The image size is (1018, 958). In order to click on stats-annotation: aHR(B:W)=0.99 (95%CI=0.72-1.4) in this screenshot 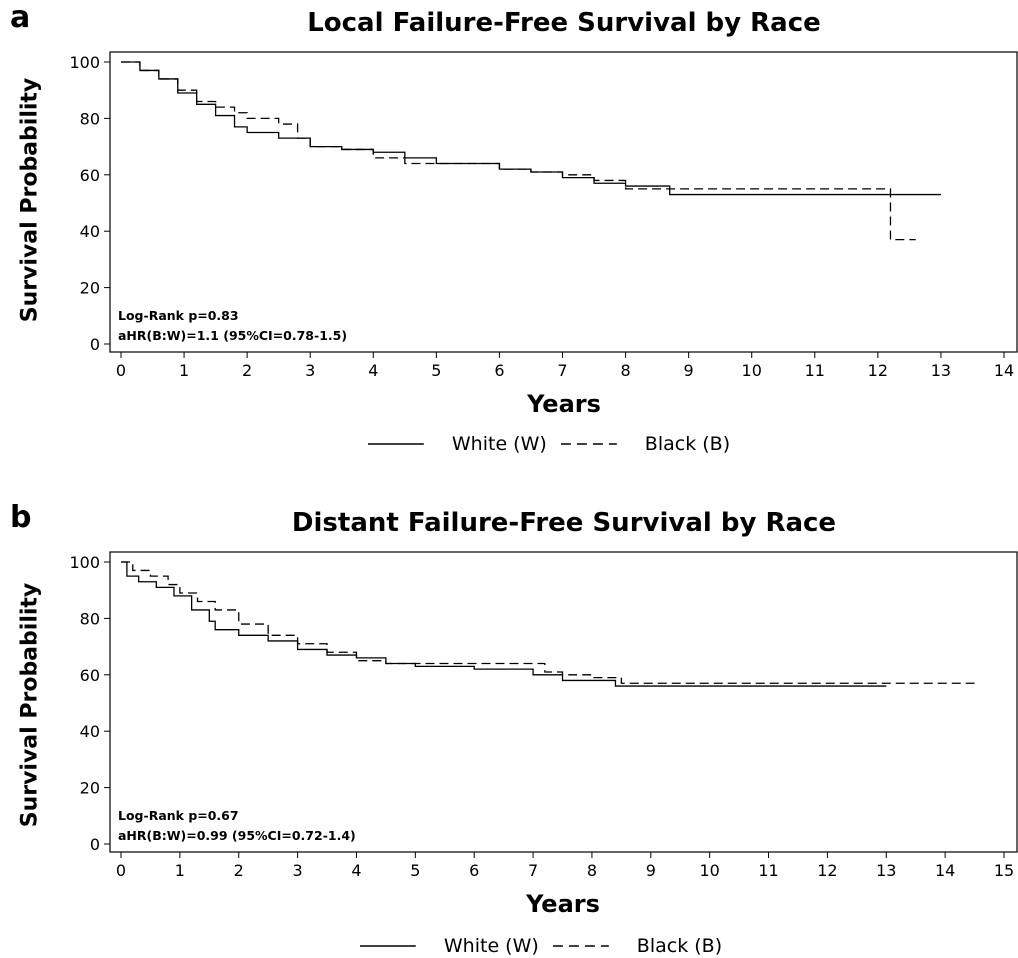, I will do `click(237, 835)`.